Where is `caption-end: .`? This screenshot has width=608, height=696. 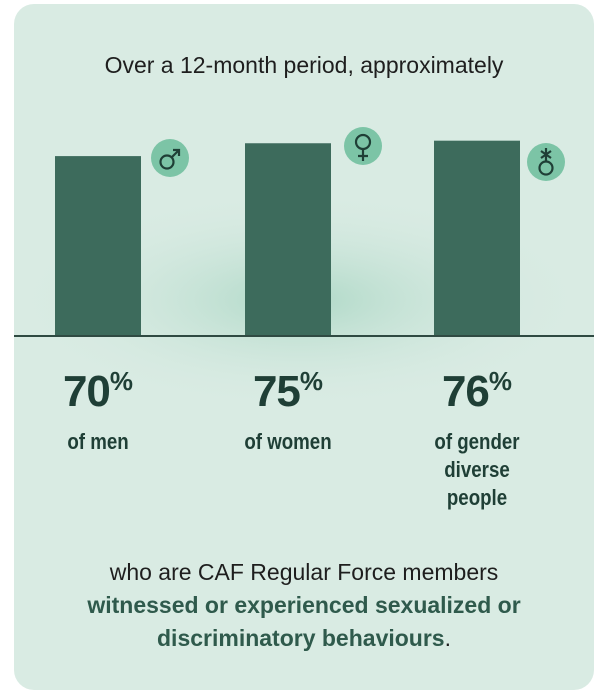
caption-end: . is located at coordinates (447, 638).